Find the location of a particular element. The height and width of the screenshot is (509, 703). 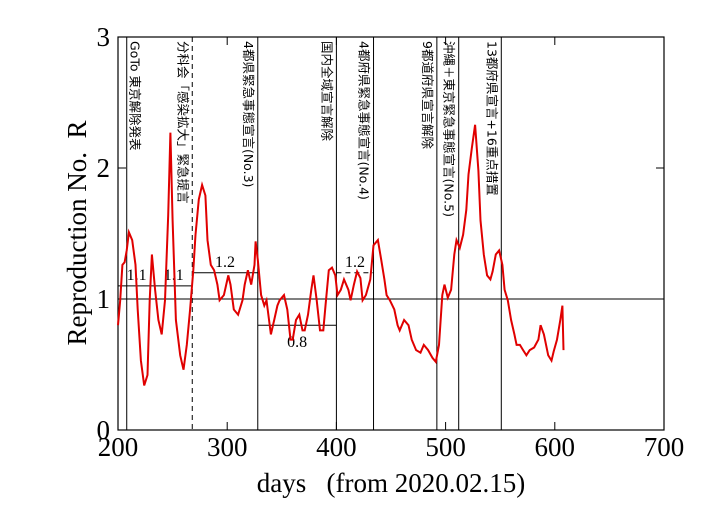

x-tick-label: 400 is located at coordinates (336, 447).